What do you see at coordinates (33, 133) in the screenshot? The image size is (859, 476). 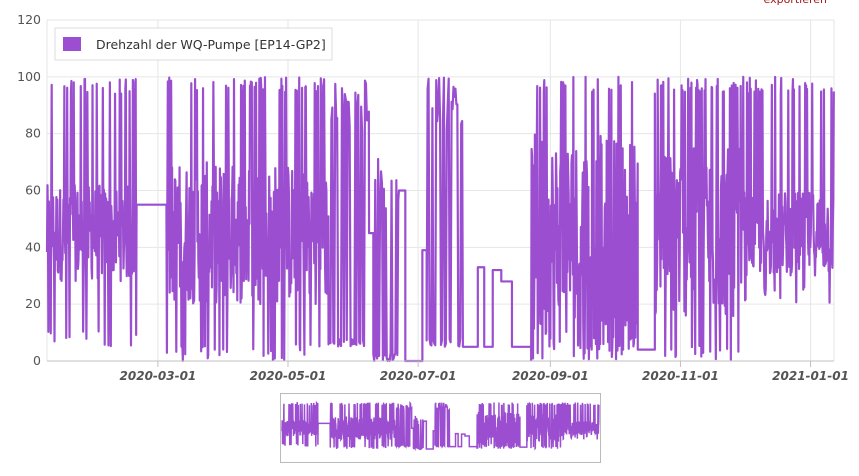 I see `y-tick-label: 80` at bounding box center [33, 133].